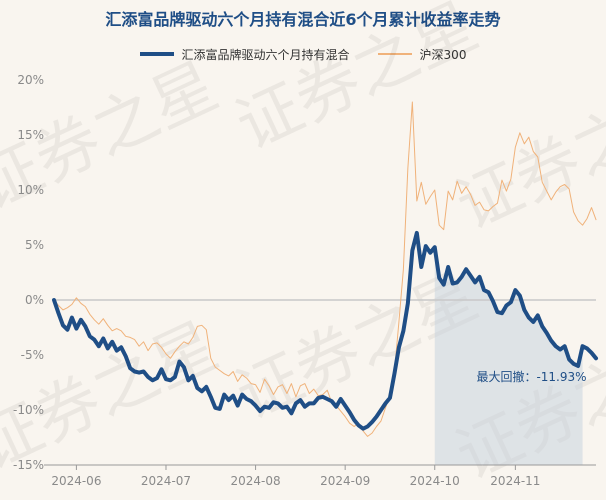 Image resolution: width=606 pixels, height=500 pixels. I want to click on y-tick-label: 15%, so click(30, 135).